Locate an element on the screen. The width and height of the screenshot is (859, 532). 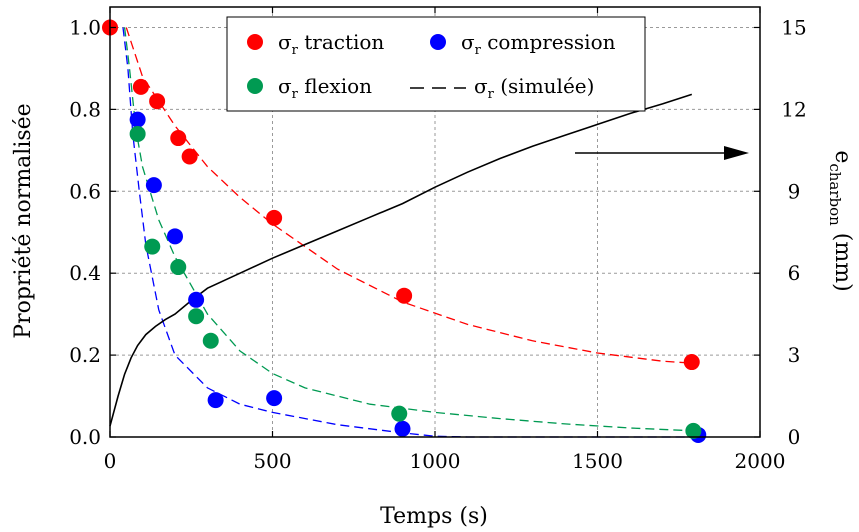
legend-label-flexion: σr flexion is located at coordinates (325, 88).